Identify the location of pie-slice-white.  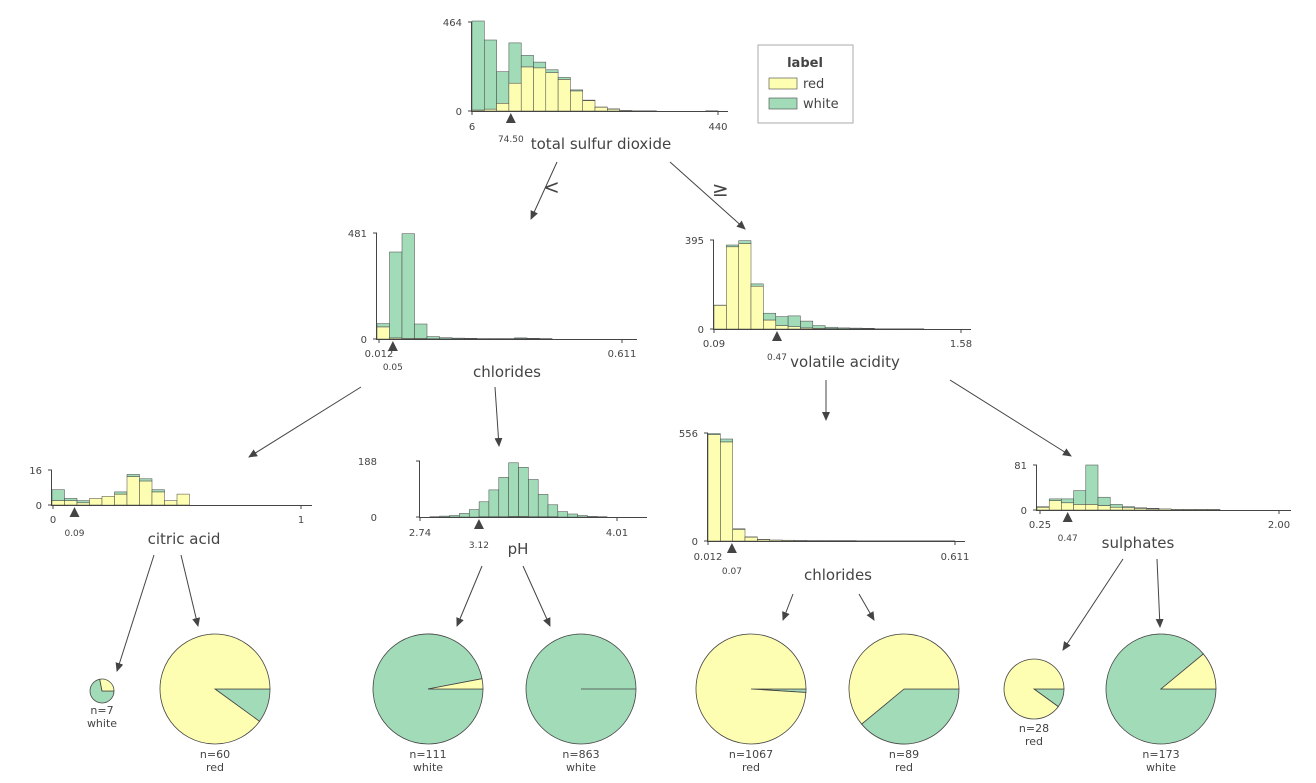
(910, 716).